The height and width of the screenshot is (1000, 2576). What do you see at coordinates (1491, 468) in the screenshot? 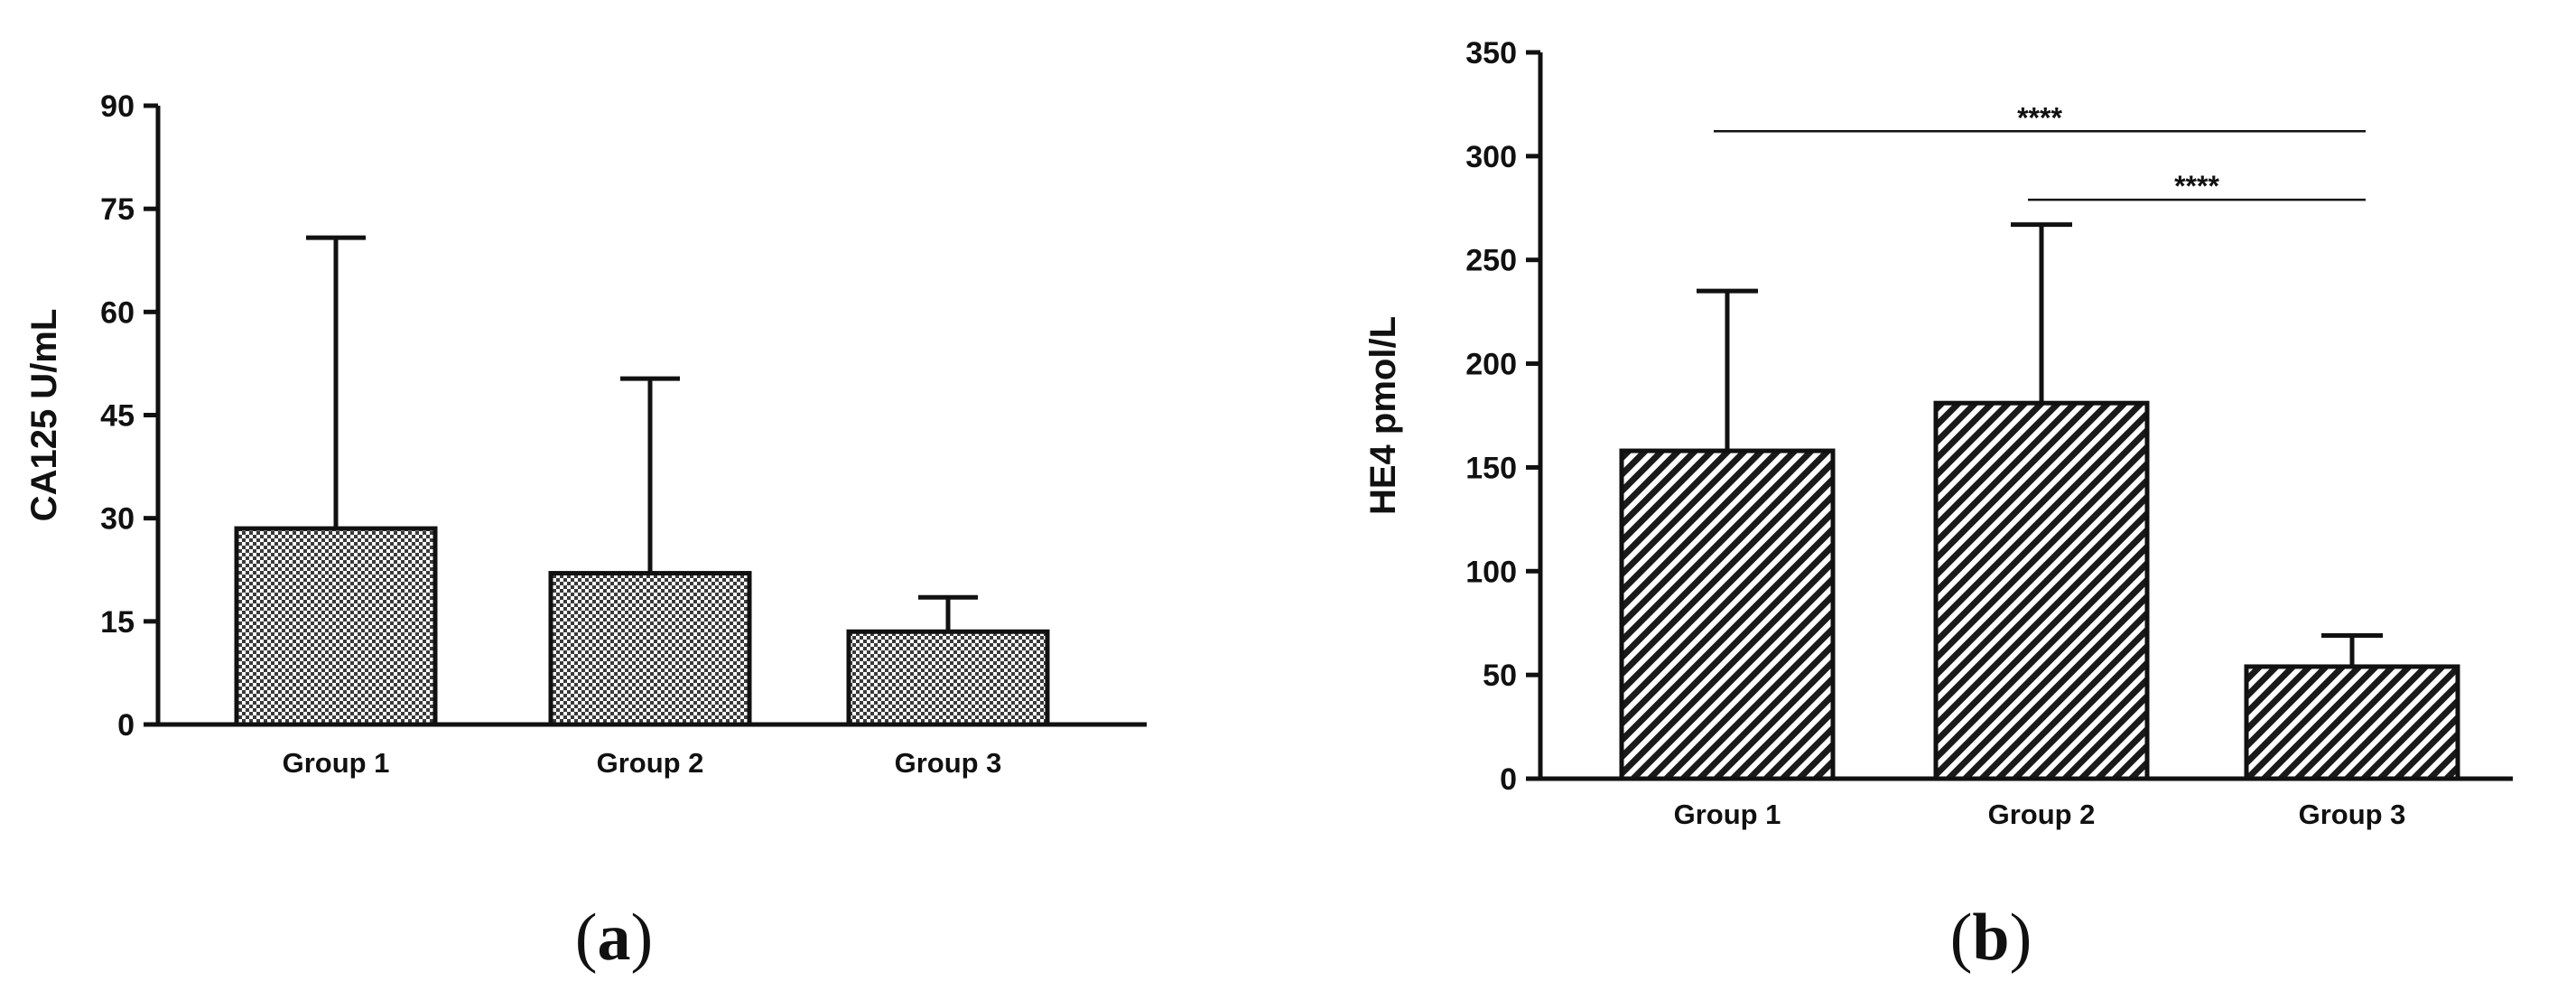
I see `y-tick-label: 150` at bounding box center [1491, 468].